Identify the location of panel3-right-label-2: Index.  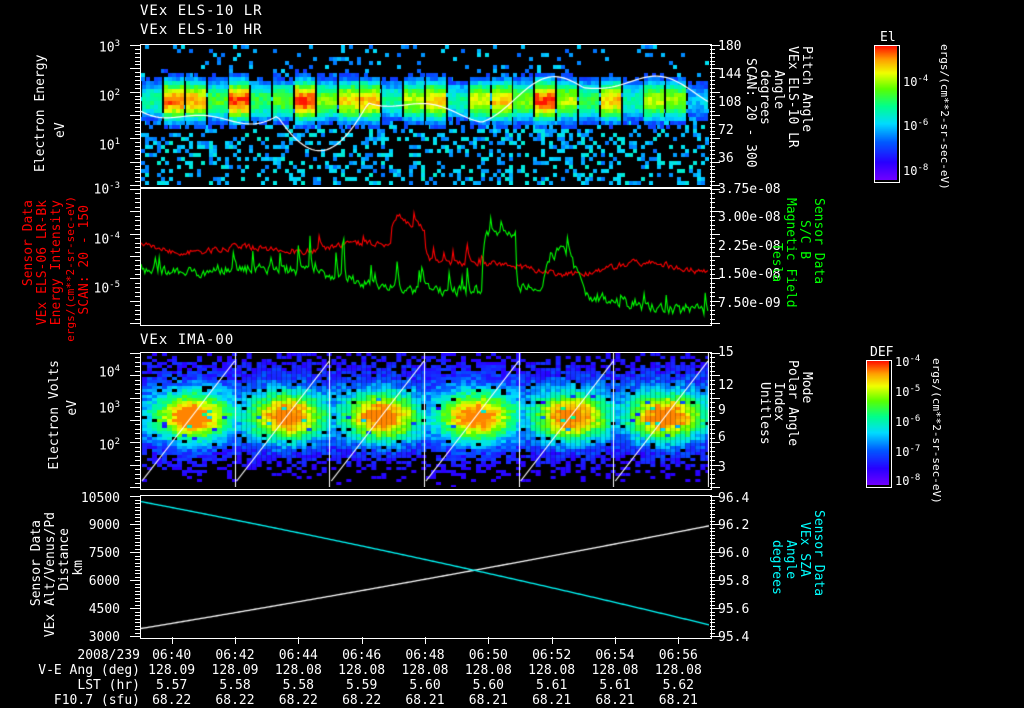
(778, 402).